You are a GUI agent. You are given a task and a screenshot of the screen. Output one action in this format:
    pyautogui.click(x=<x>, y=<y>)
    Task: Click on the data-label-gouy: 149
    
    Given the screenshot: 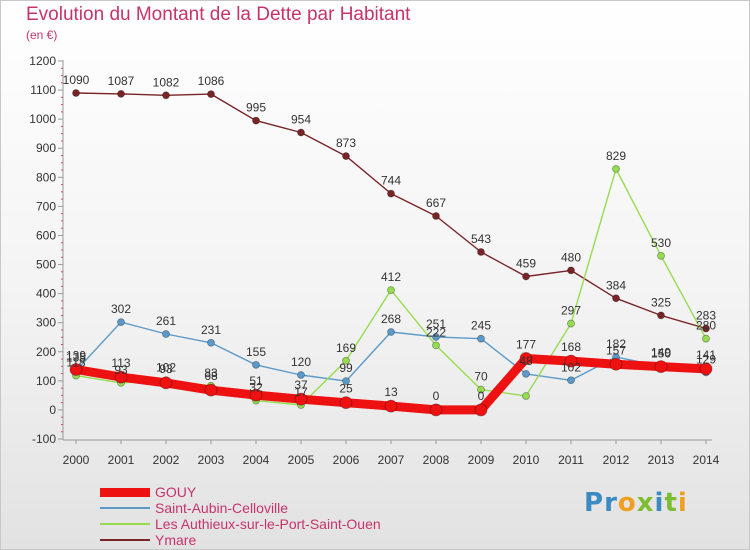 What is the action you would take?
    pyautogui.click(x=661, y=353)
    